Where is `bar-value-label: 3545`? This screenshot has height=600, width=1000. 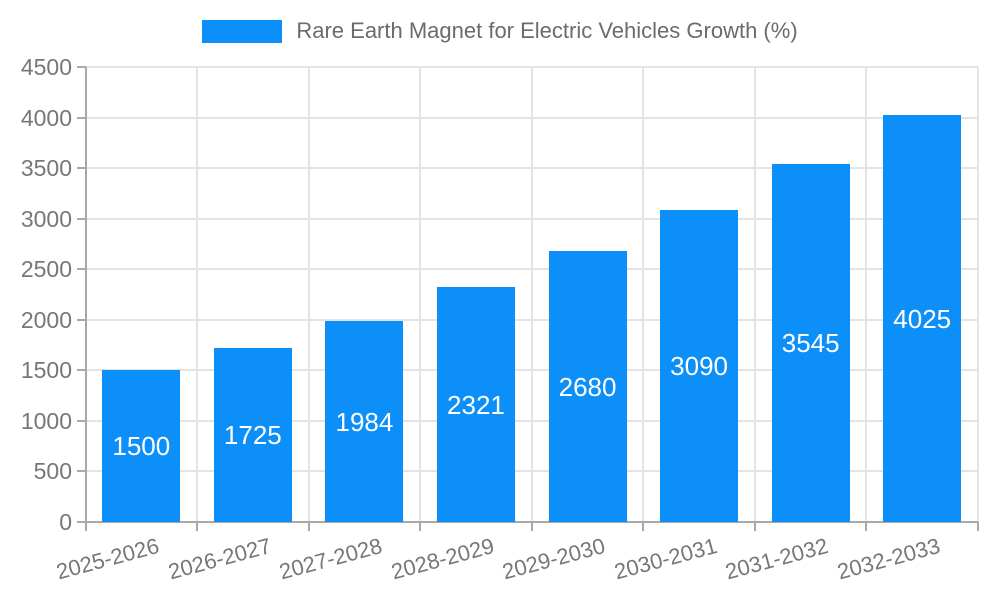 bar-value-label: 3545 is located at coordinates (810, 342).